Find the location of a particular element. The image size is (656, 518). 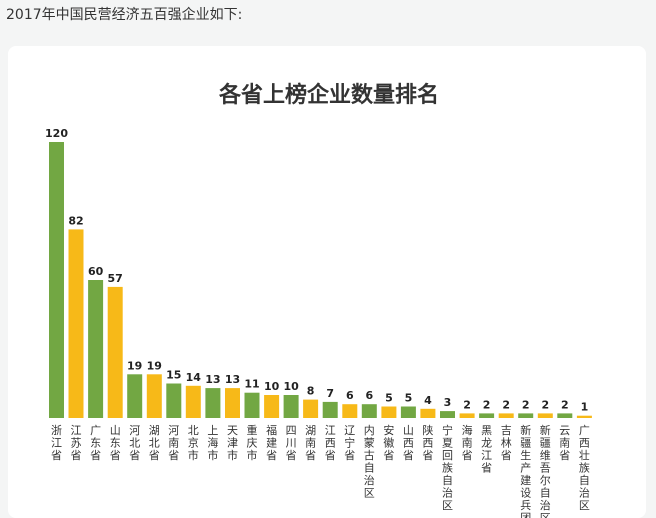

value-label-12: 10 is located at coordinates (272, 386).